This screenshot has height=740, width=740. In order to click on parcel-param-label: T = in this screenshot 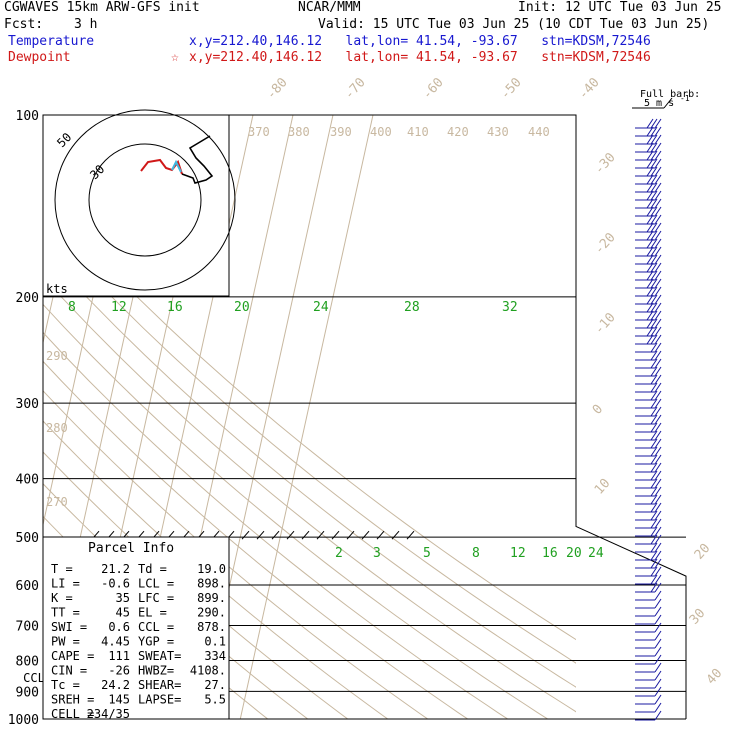, I will do `click(62, 569)`.